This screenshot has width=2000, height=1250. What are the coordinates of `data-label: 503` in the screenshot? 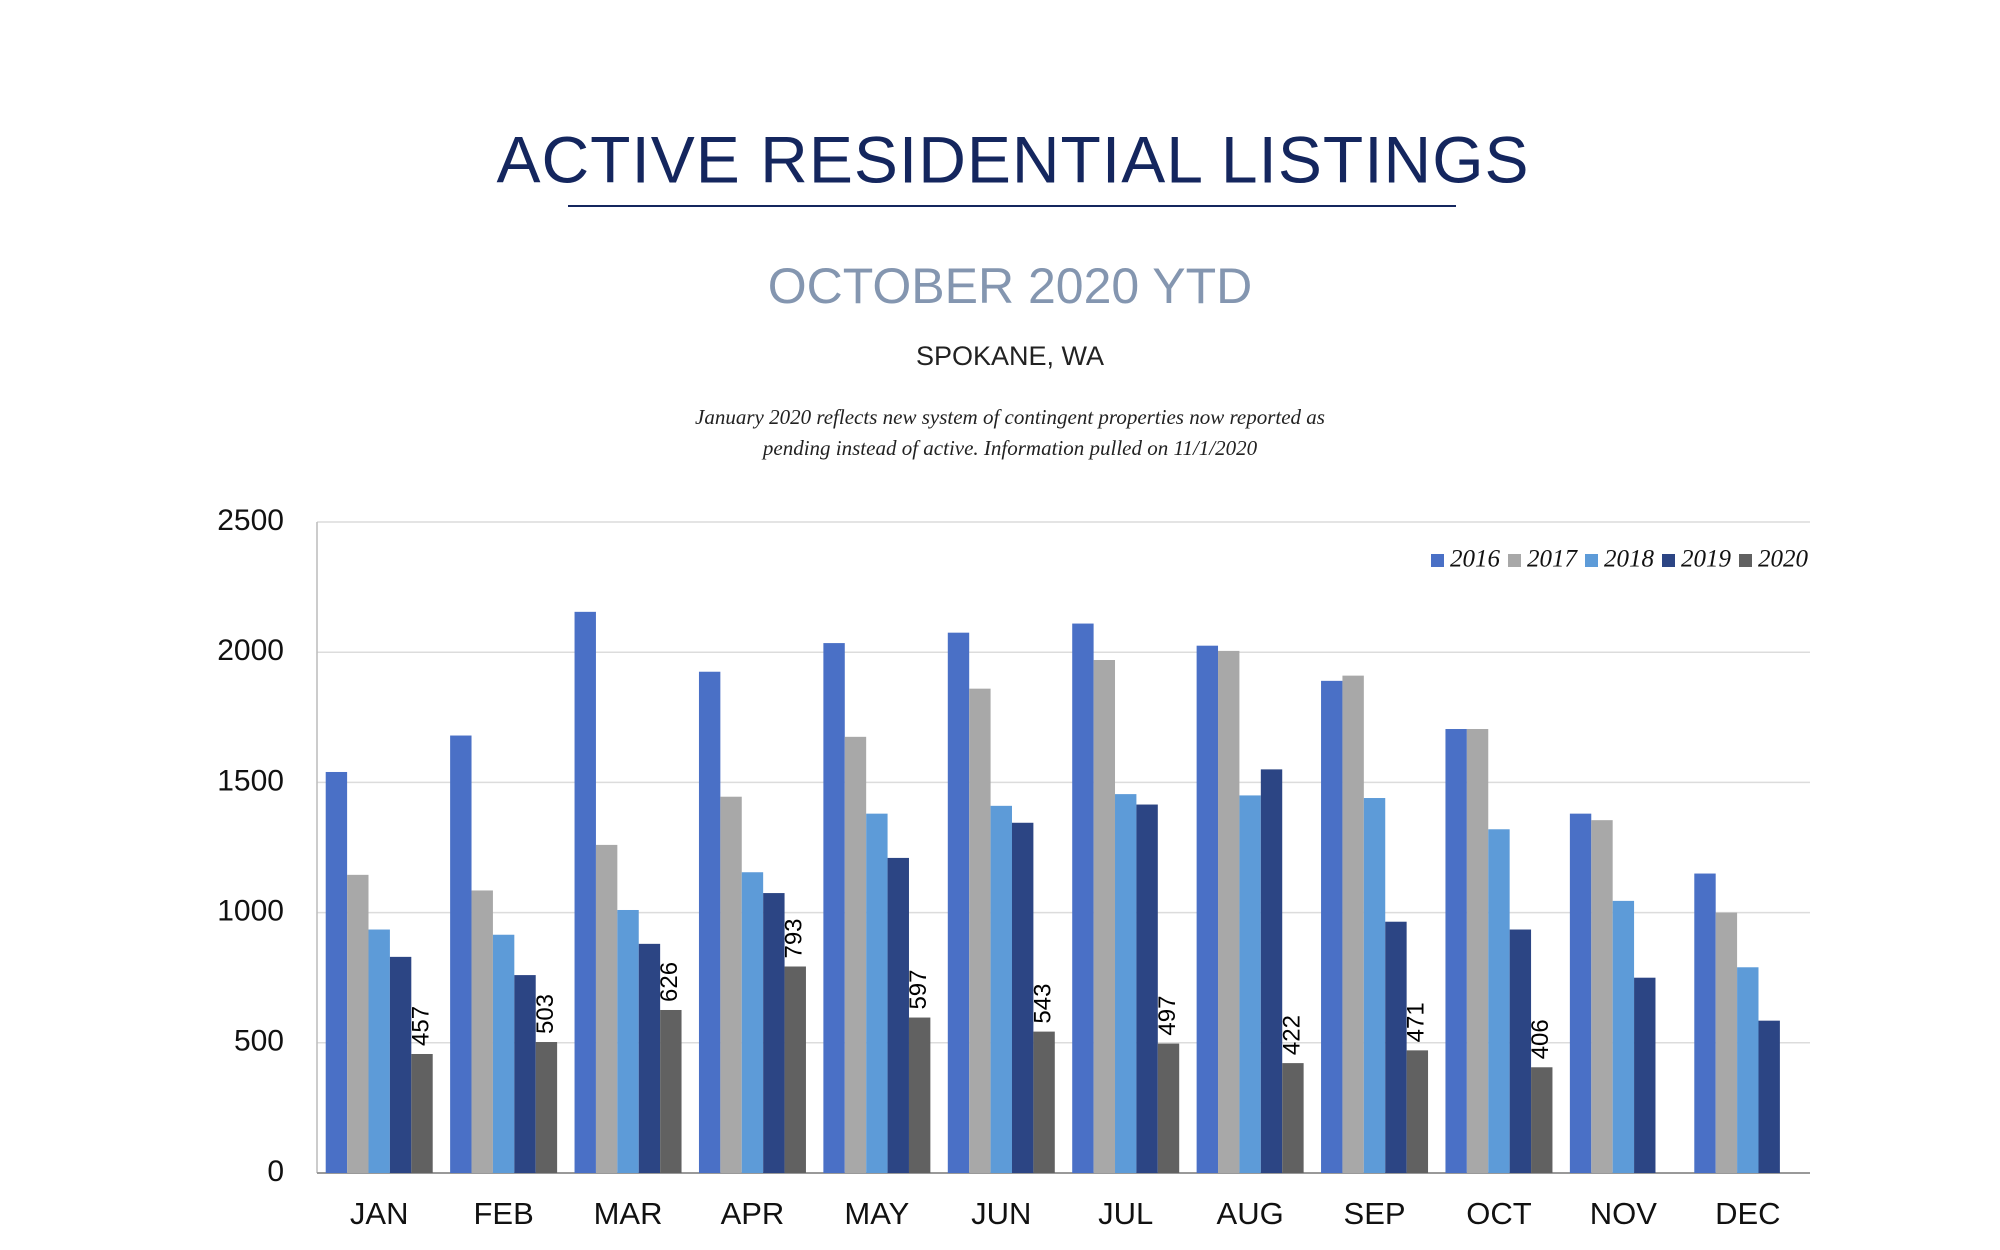 It's located at (545, 1014).